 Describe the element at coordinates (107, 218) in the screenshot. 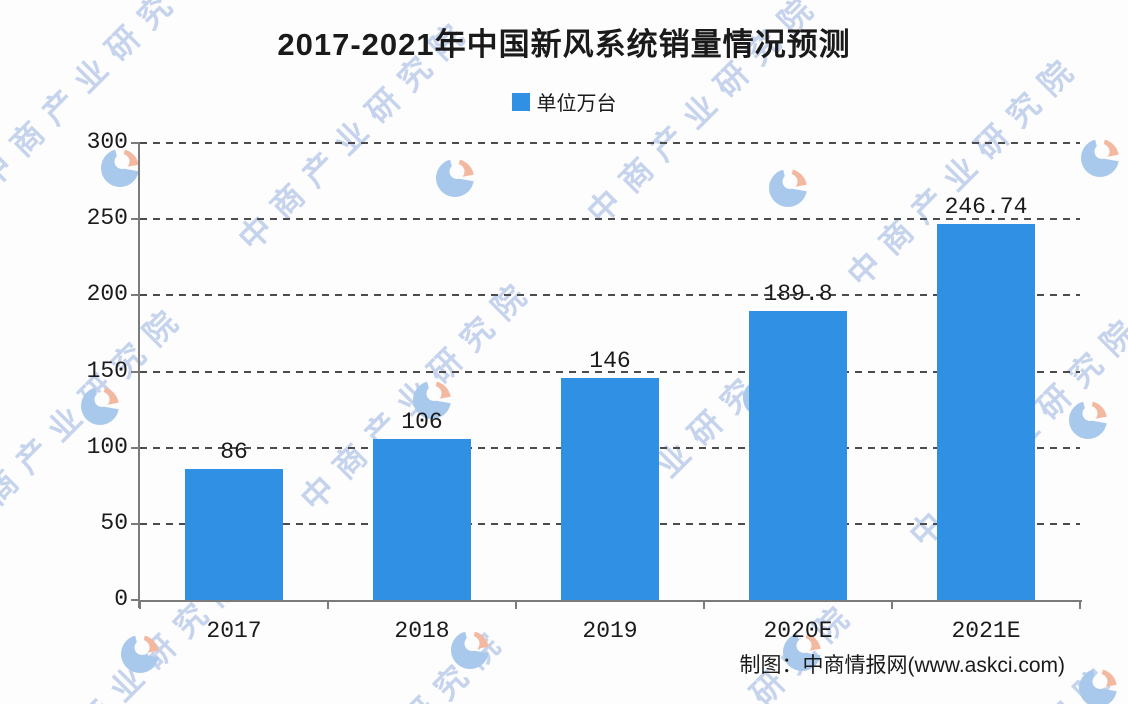

I see `y-axis-tick-label: 250` at that location.